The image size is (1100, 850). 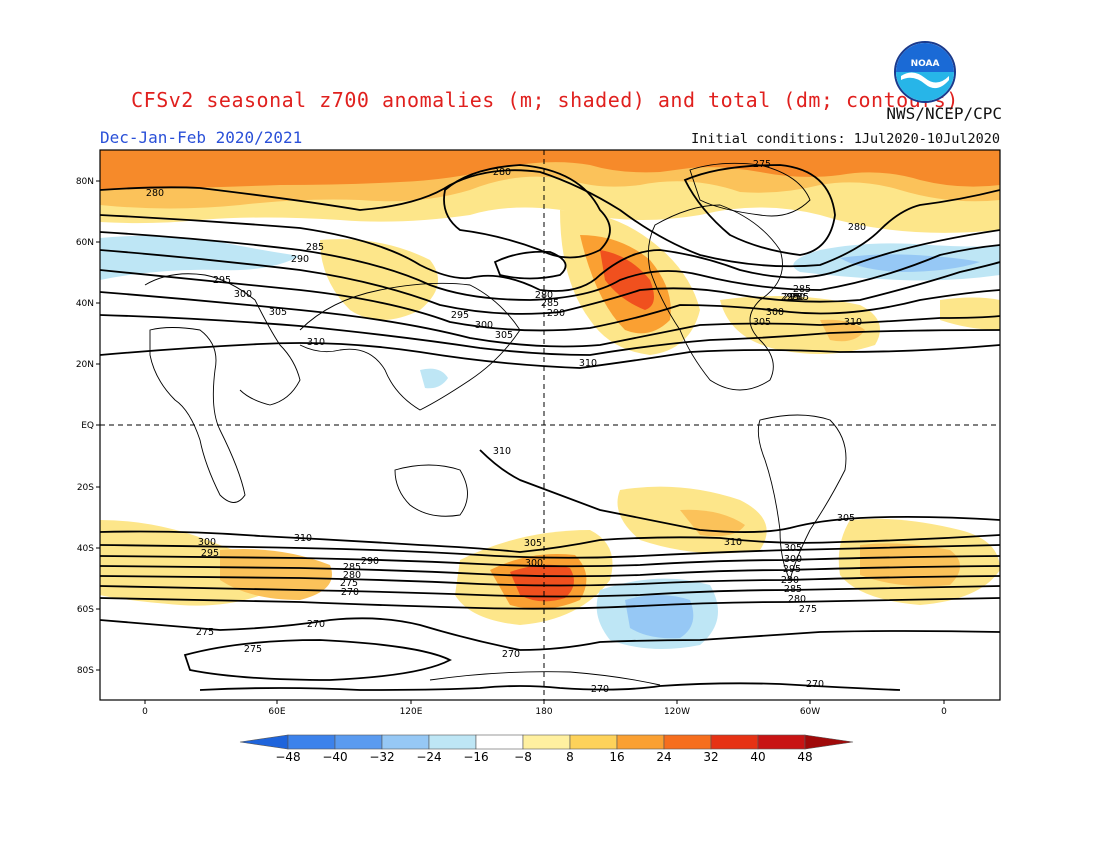 I want to click on season-label: Dec-Jan-Feb 2020/2021, so click(x=201, y=137).